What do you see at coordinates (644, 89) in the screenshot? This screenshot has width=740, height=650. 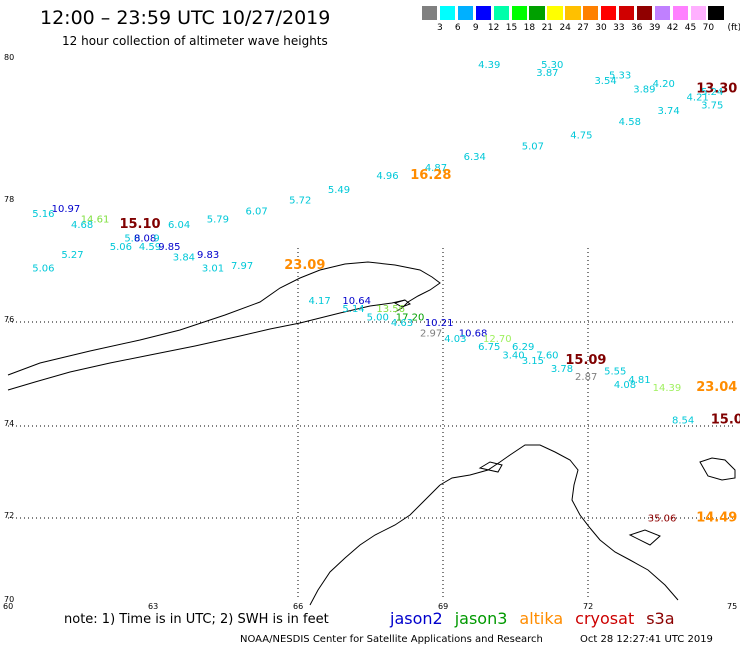 I see `wave-height-label: 3.89` at bounding box center [644, 89].